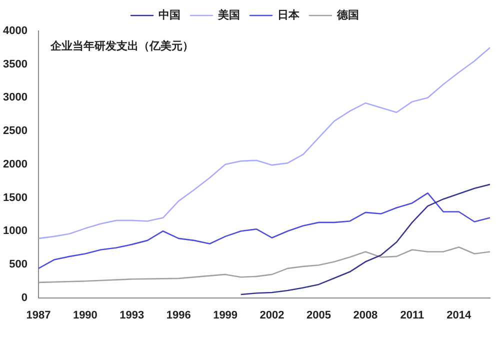 Image resolution: width=500 pixels, height=362 pixels. I want to click on x-tick-label: 1993, so click(132, 315).